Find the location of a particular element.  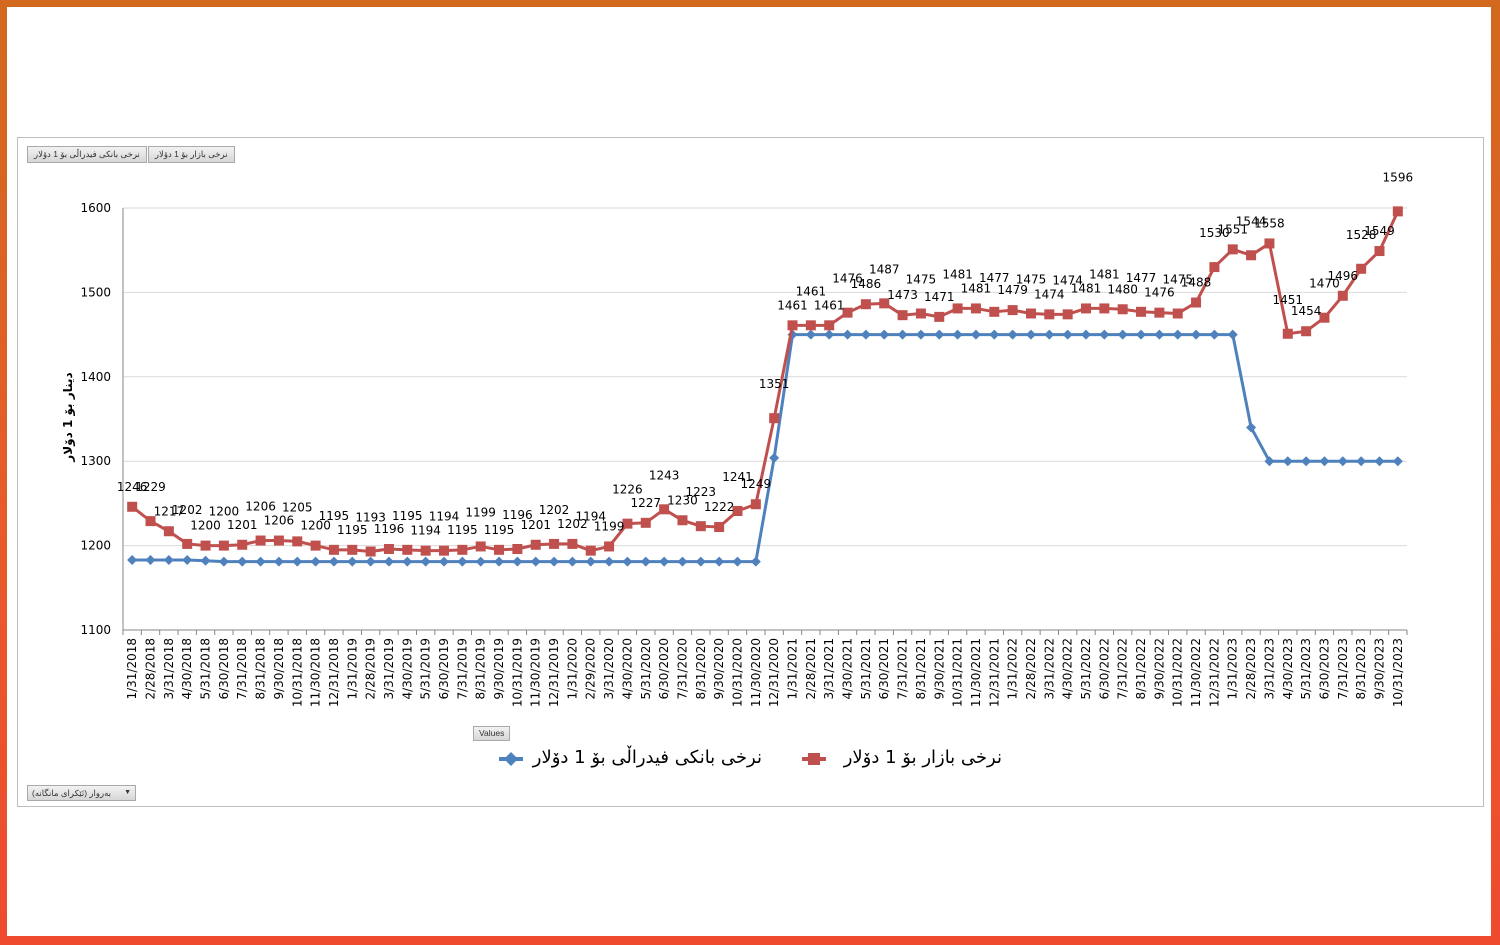

x-tick-label: 6/30/2021 is located at coordinates (884, 669).